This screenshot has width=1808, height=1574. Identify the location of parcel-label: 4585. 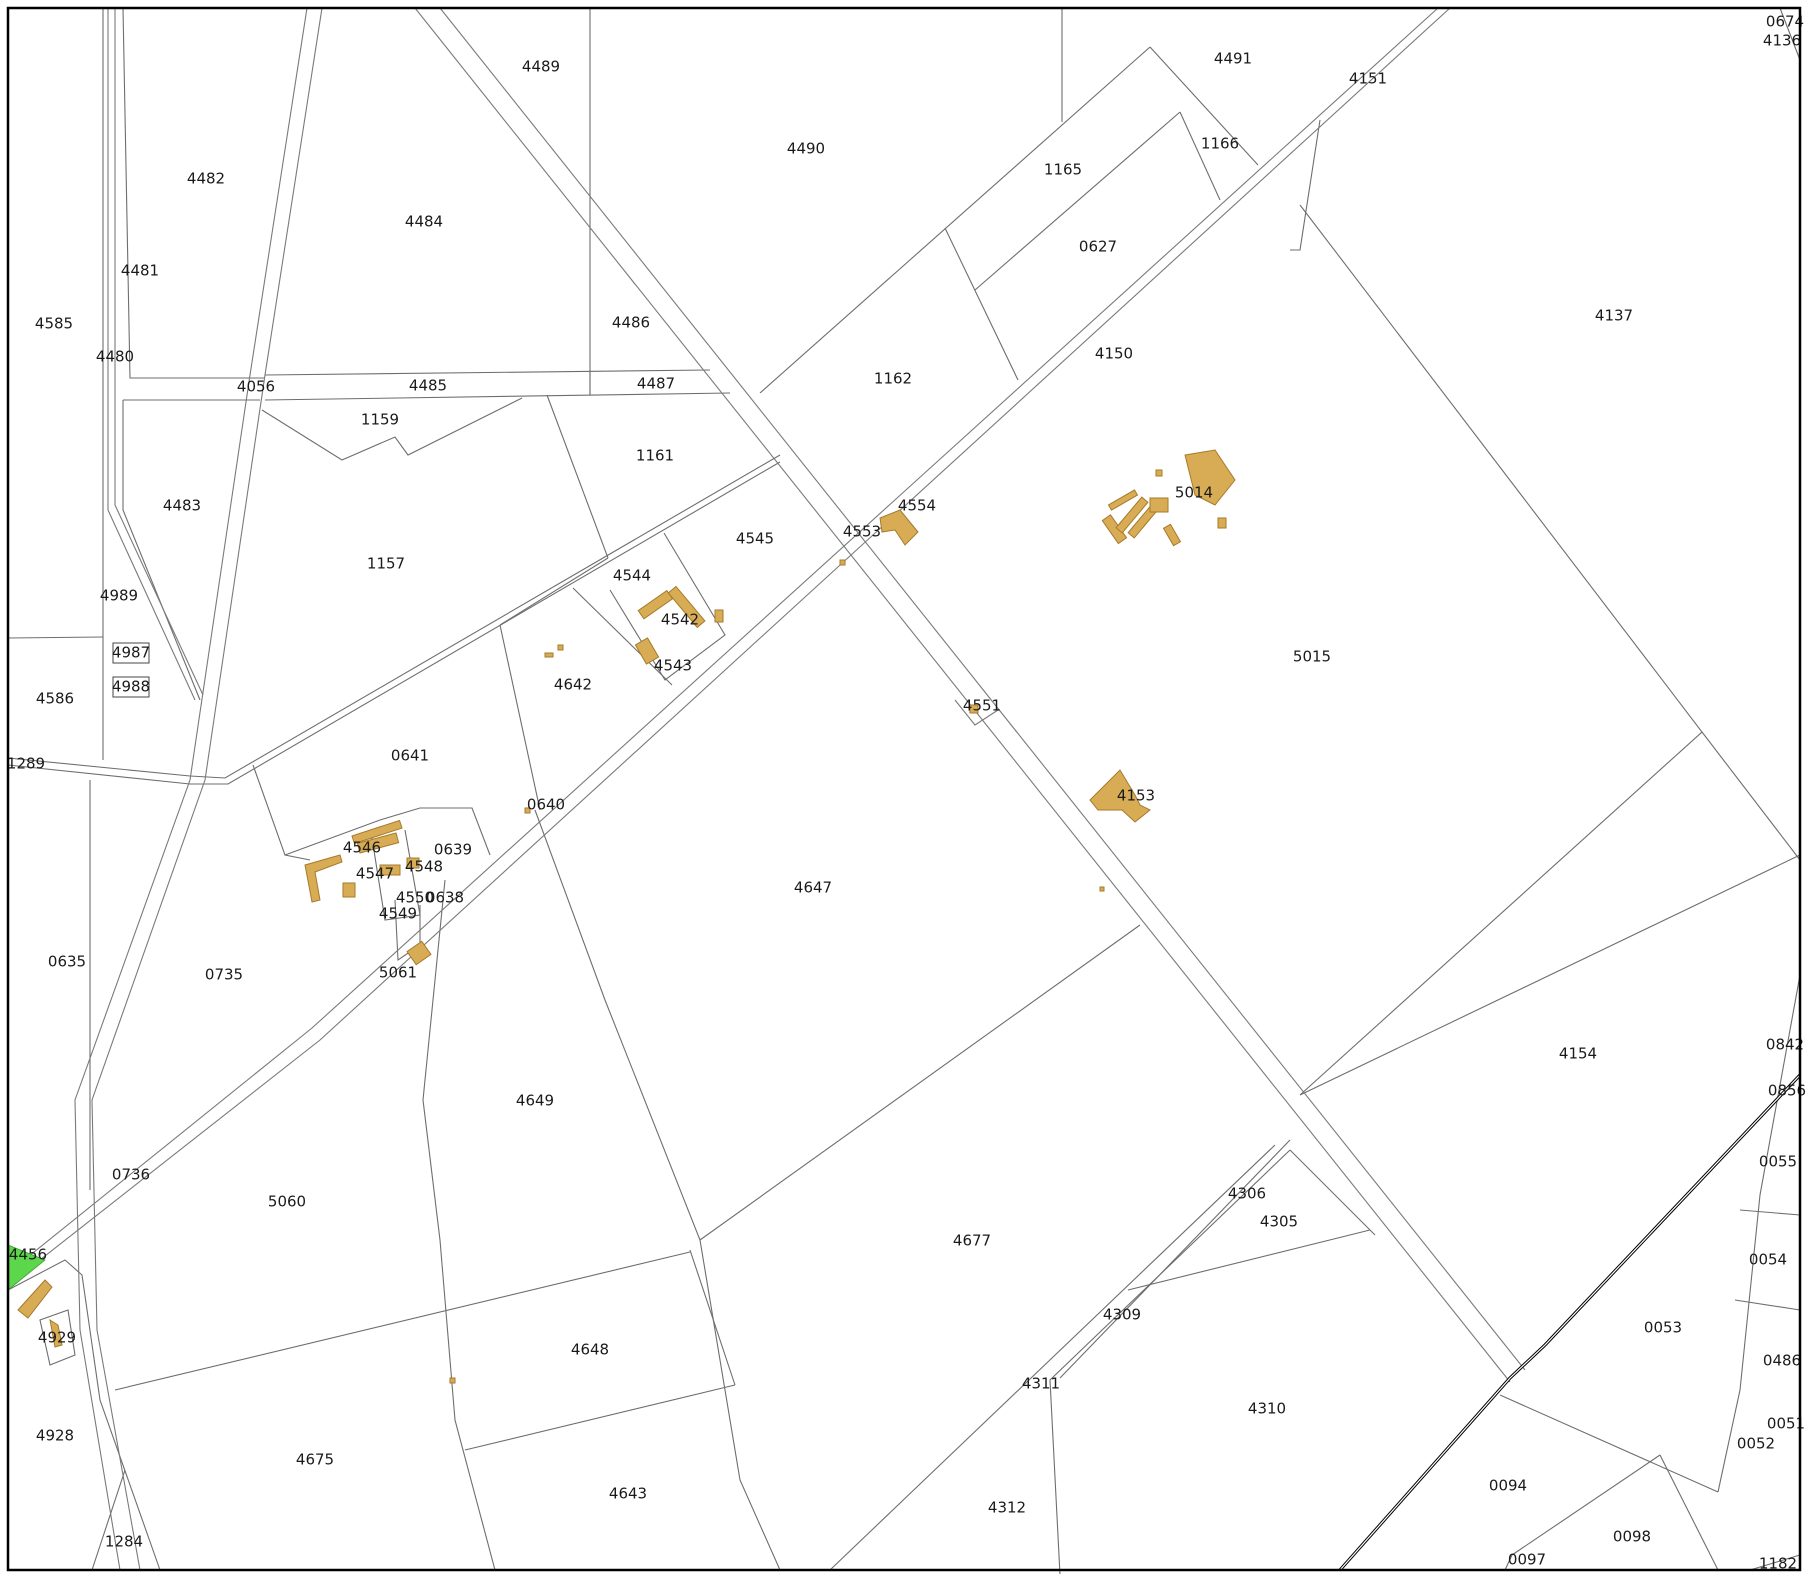
(54, 324).